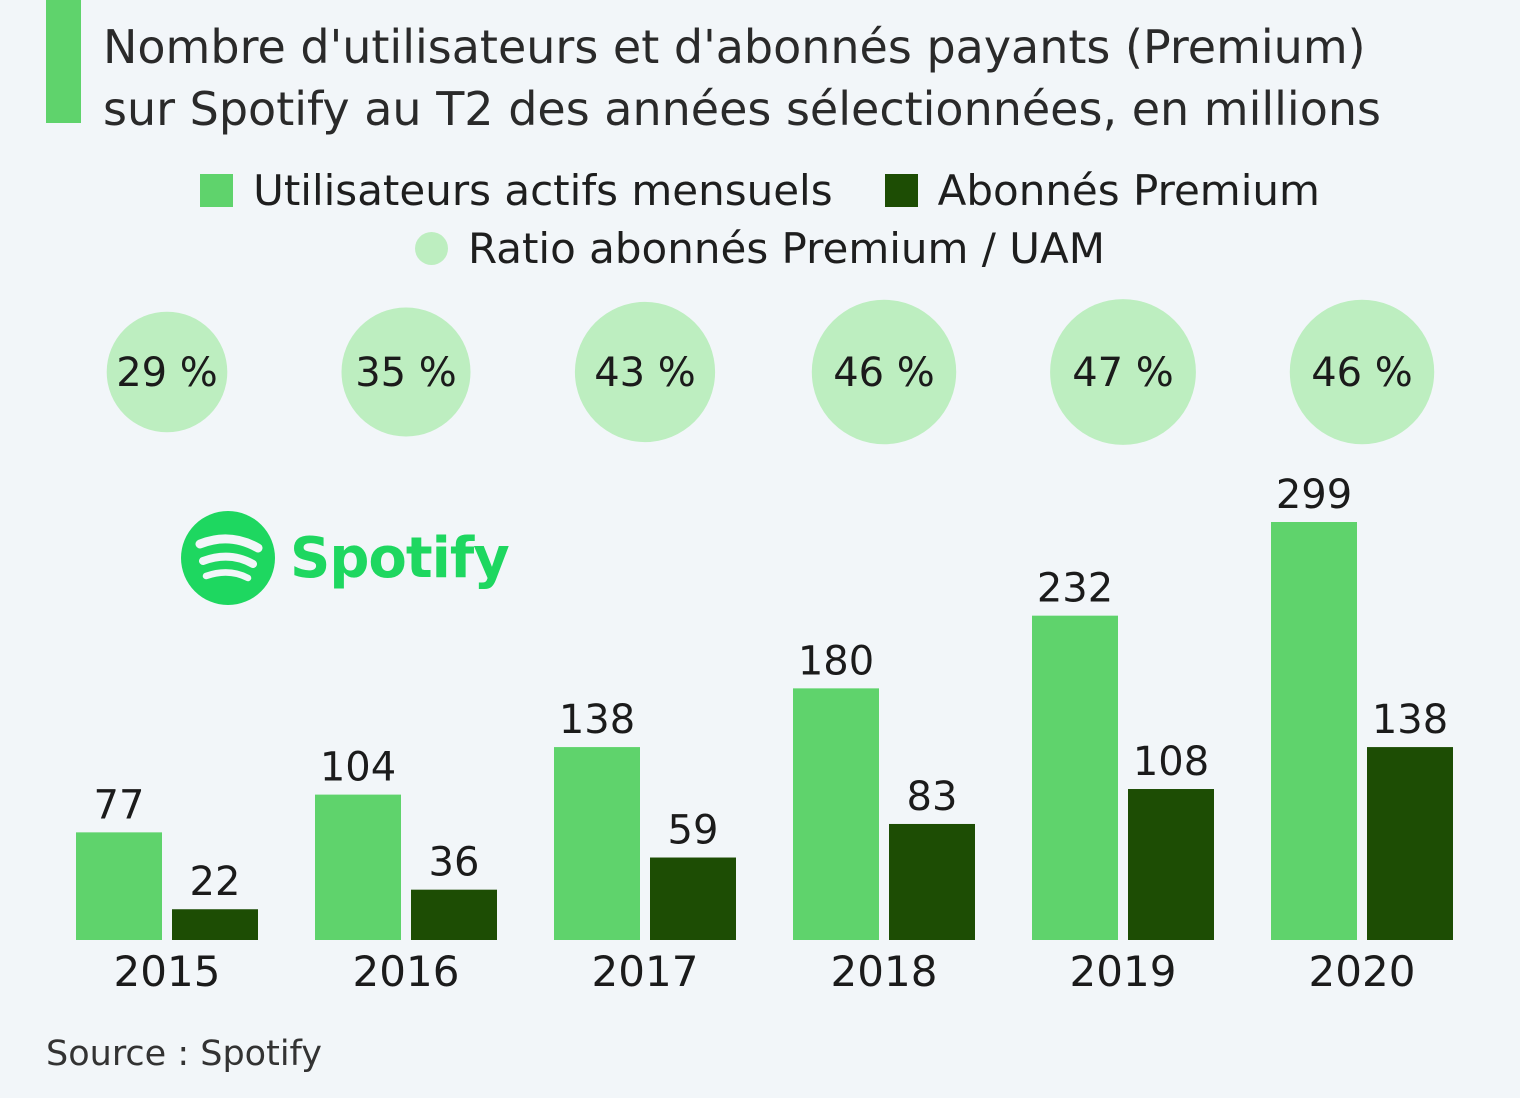 This screenshot has width=1520, height=1098. What do you see at coordinates (1314, 495) in the screenshot?
I see `data-label-mau-2020: 299` at bounding box center [1314, 495].